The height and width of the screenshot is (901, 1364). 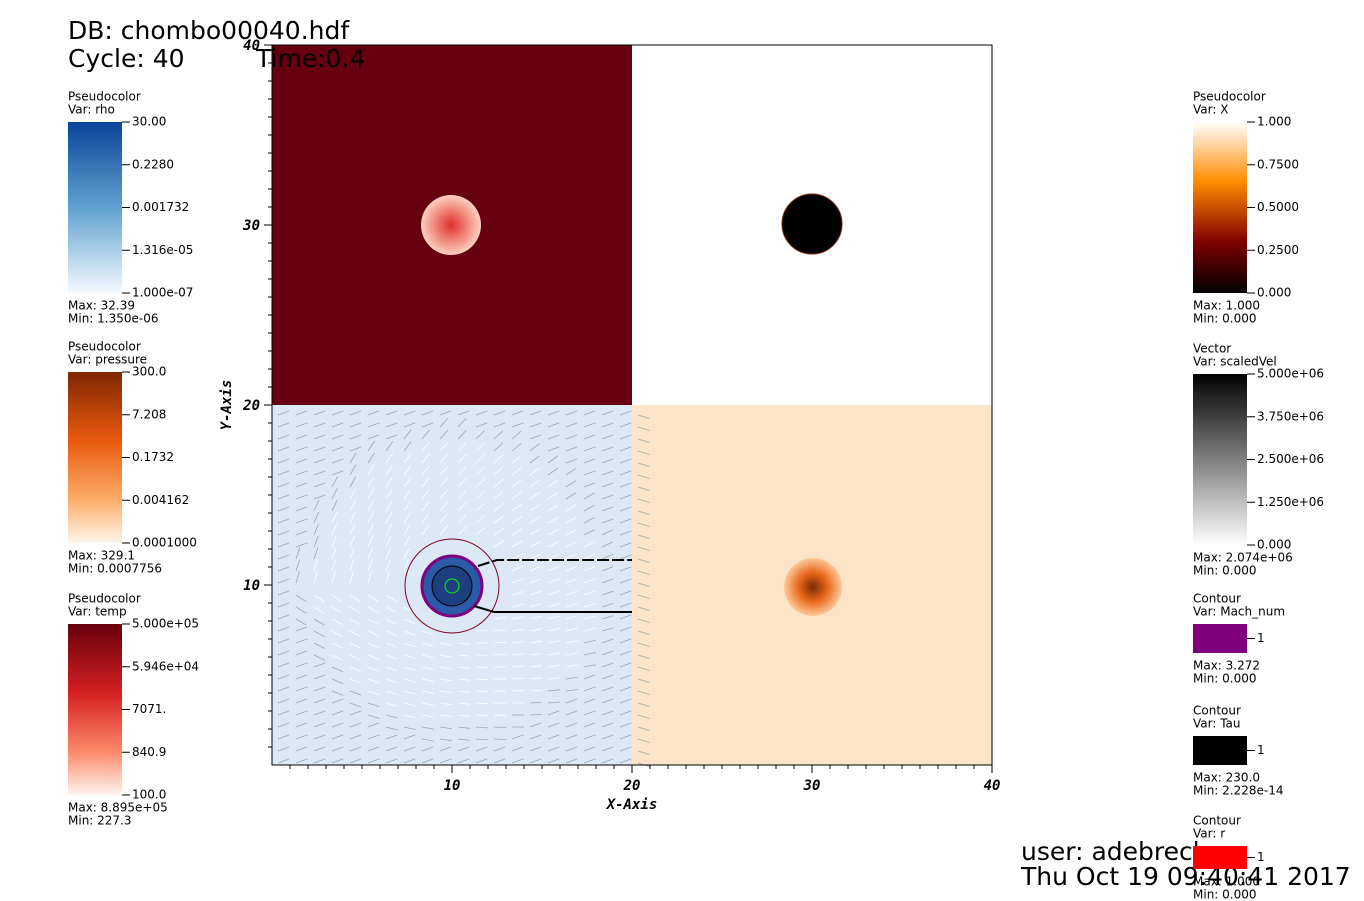 I want to click on legend-min: Min: 227.3, so click(x=100, y=821).